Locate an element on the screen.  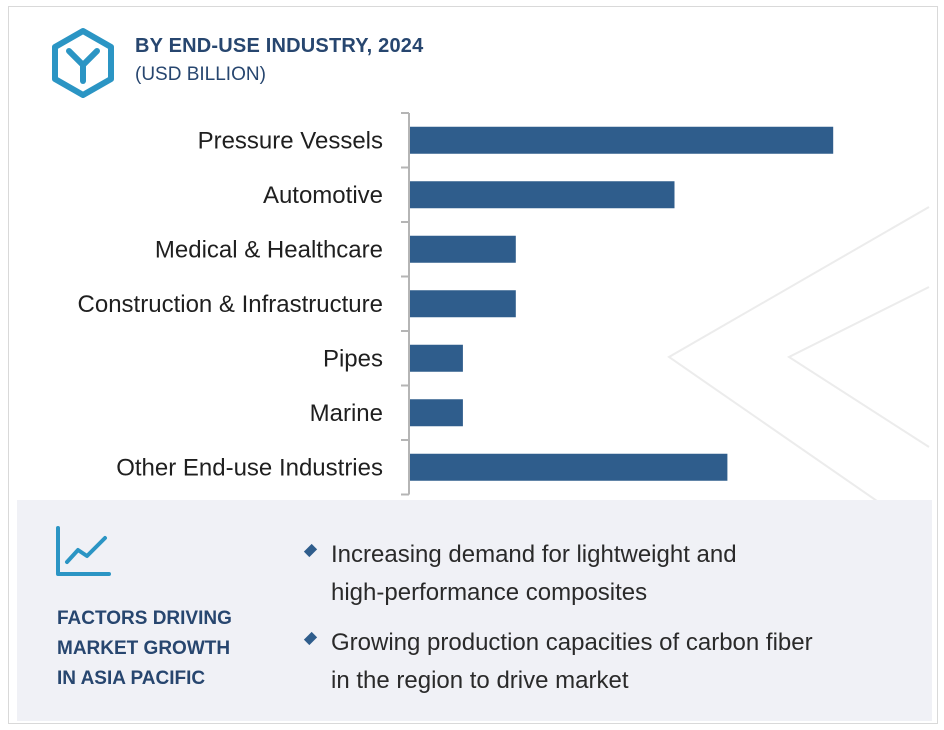
category-label: Pipes is located at coordinates (353, 358).